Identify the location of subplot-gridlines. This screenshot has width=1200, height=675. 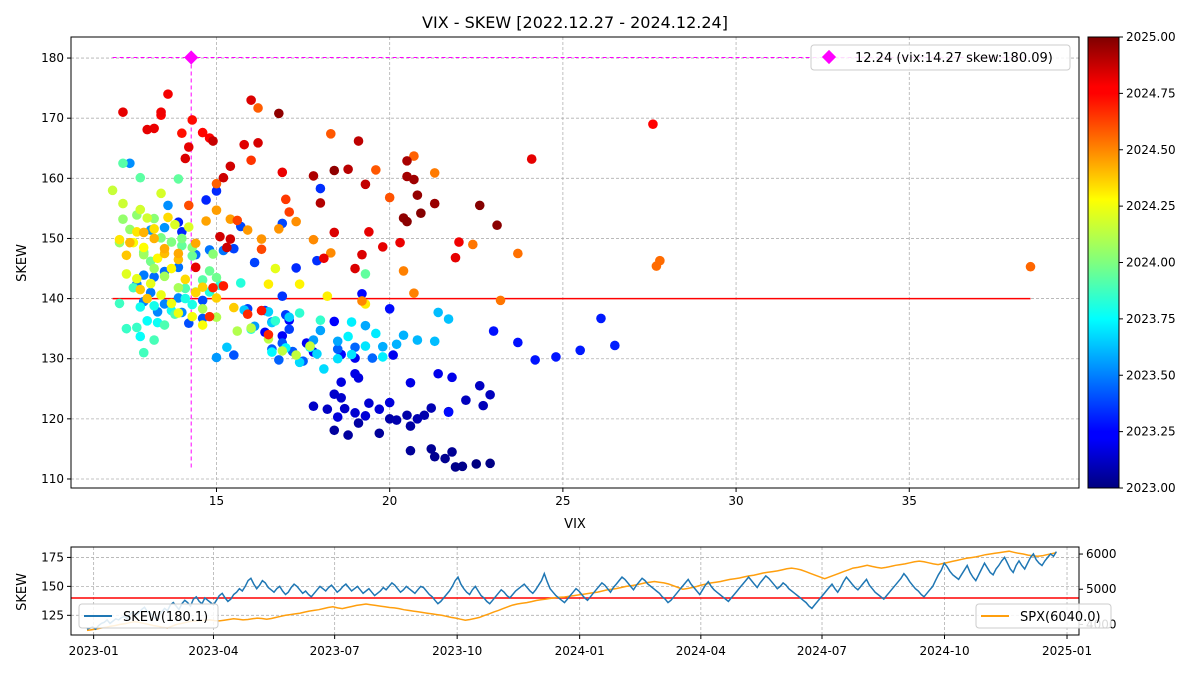
(575, 591).